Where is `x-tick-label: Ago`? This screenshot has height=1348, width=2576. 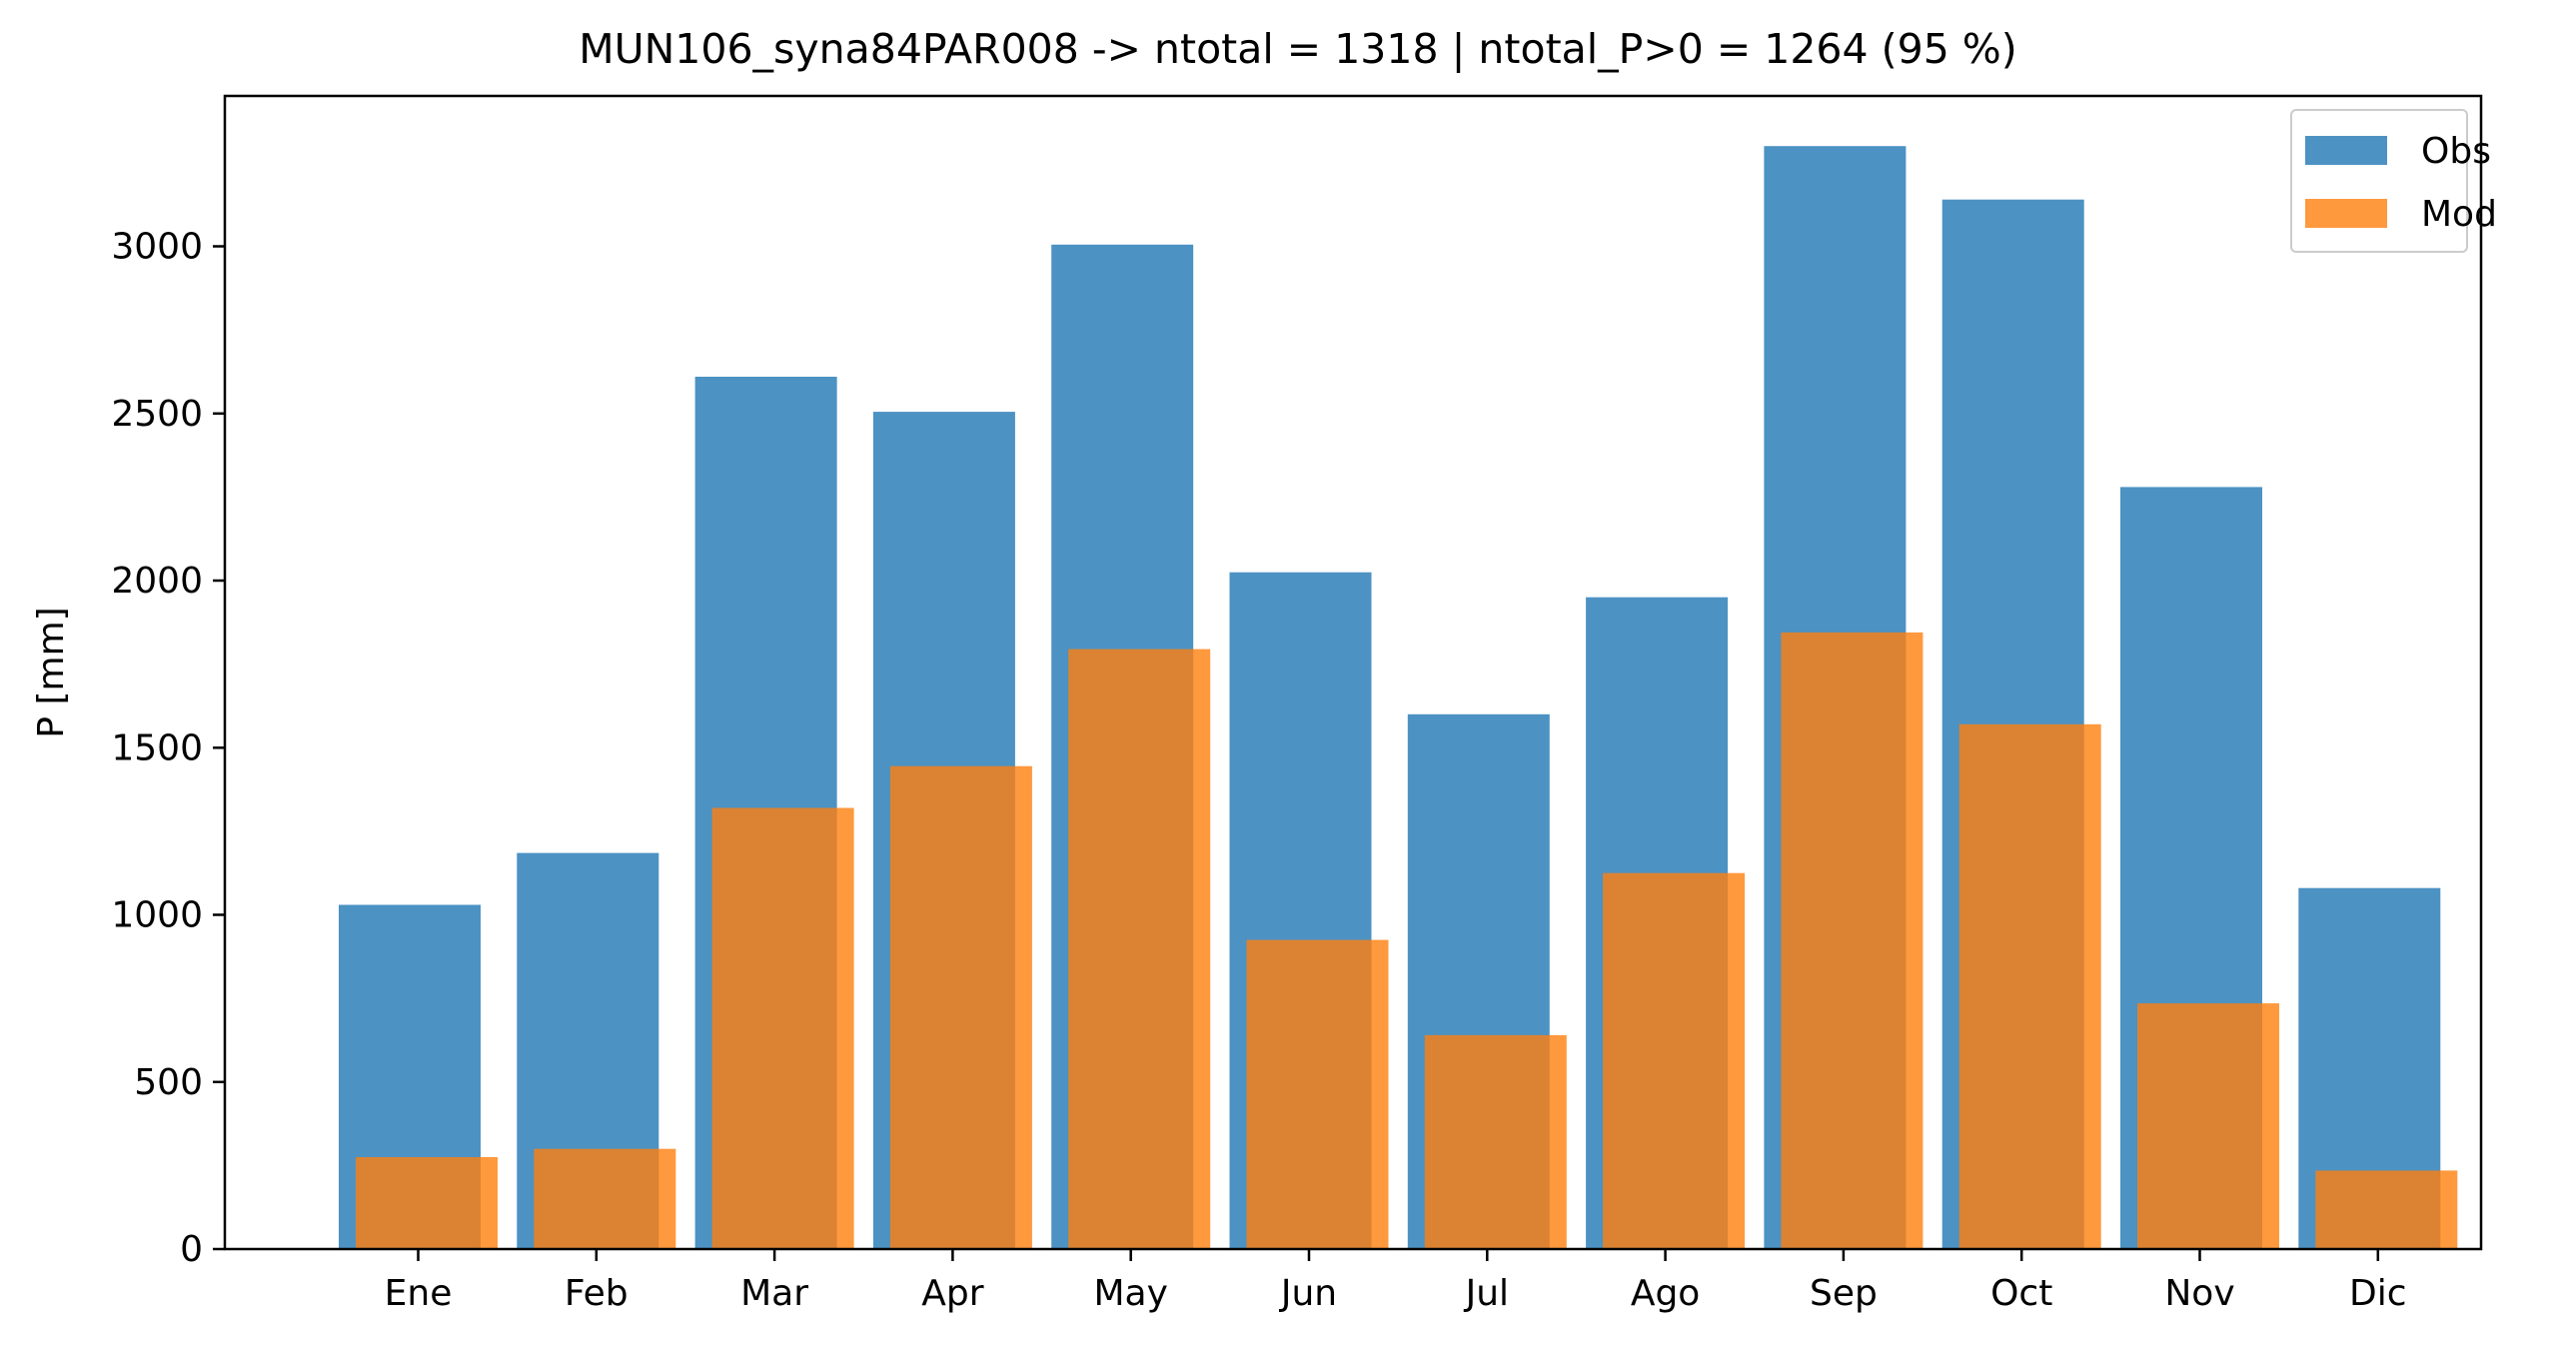
x-tick-label: Ago is located at coordinates (1666, 1294).